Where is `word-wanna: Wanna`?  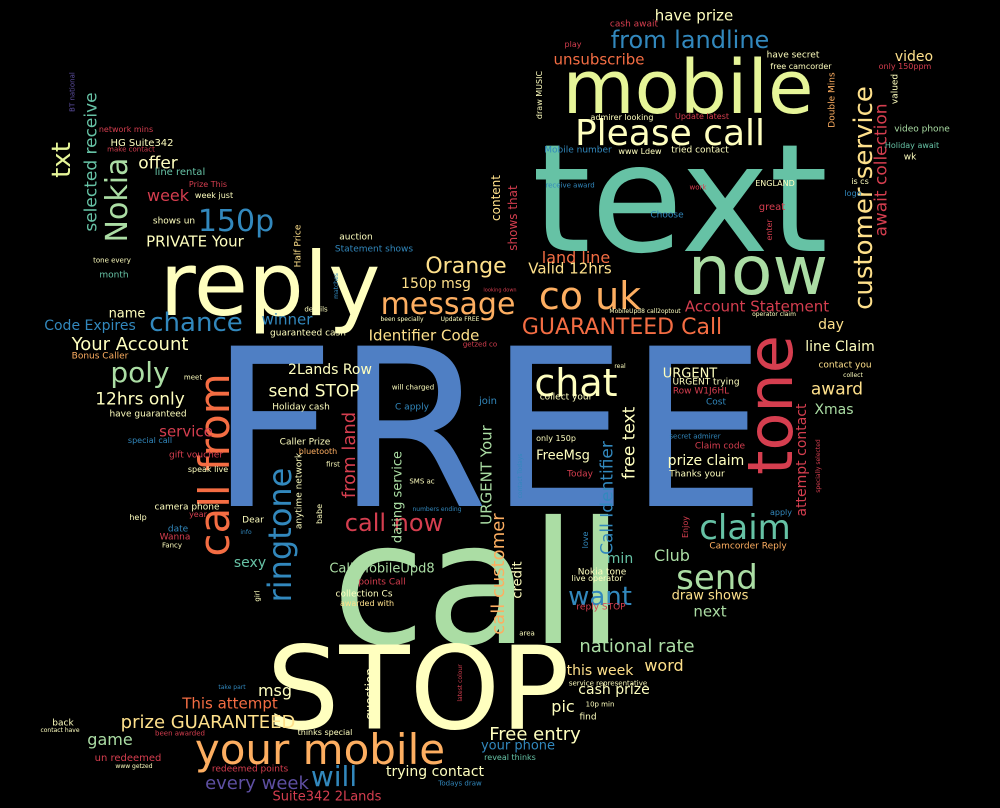 word-wanna: Wanna is located at coordinates (175, 537).